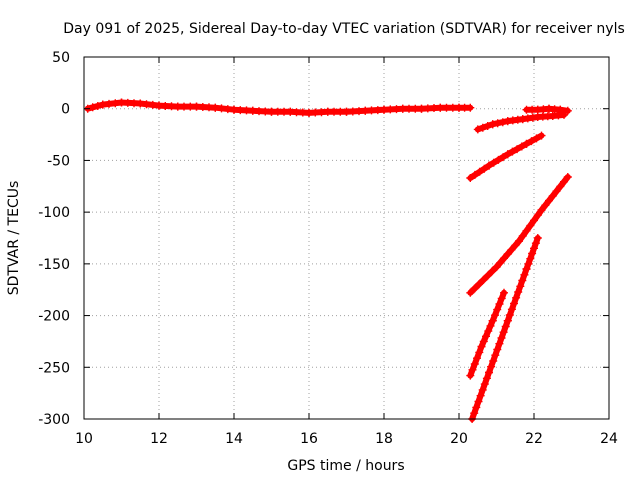  I want to click on y-tick-label: -150, so click(54, 265).